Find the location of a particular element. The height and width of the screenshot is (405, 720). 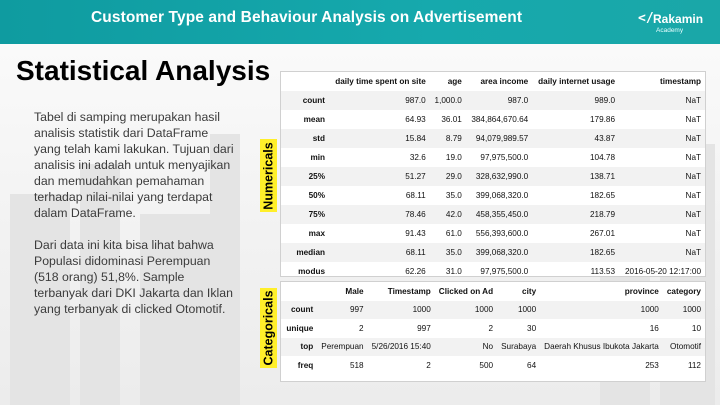

table-row: mean 64.93 36.01 384,864,670.64 179.86 NaT is located at coordinates (493, 119).